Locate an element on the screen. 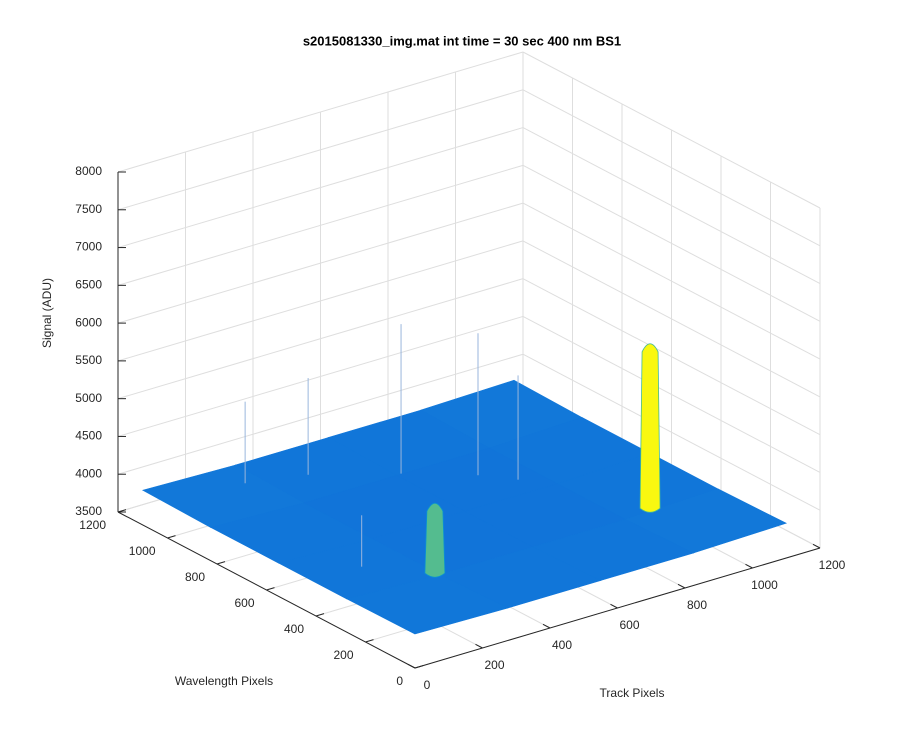 Image resolution: width=900 pixels, height=750 pixels. y-tick-label: 600 is located at coordinates (244, 603).